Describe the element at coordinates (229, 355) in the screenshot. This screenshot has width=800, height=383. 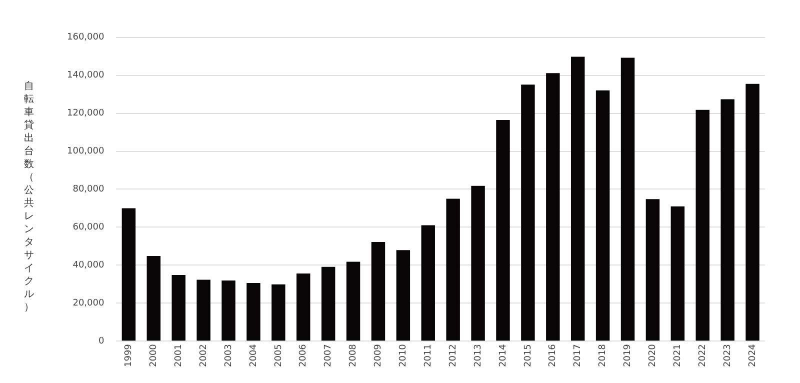
I see `x-tick-label: 2003` at that location.